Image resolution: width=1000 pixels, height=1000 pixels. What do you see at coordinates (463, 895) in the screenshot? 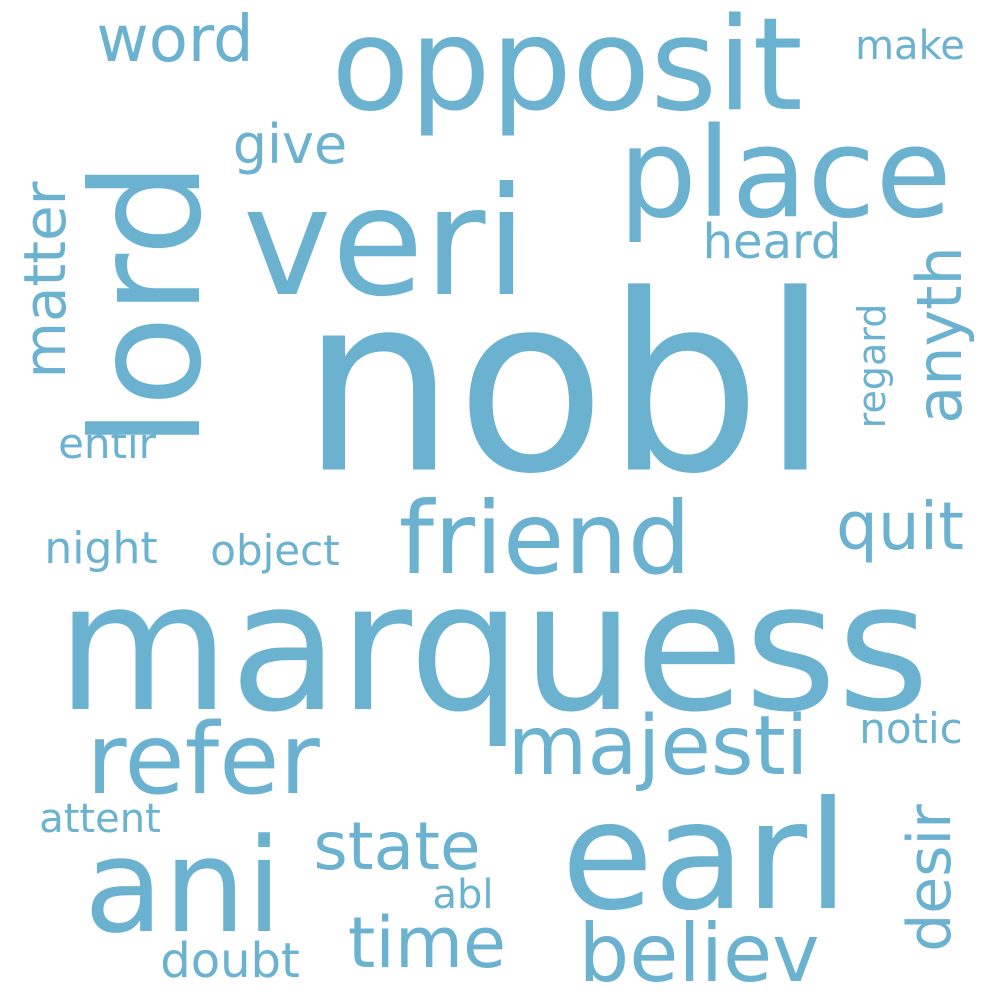
I see `word-abl: abl` at bounding box center [463, 895].